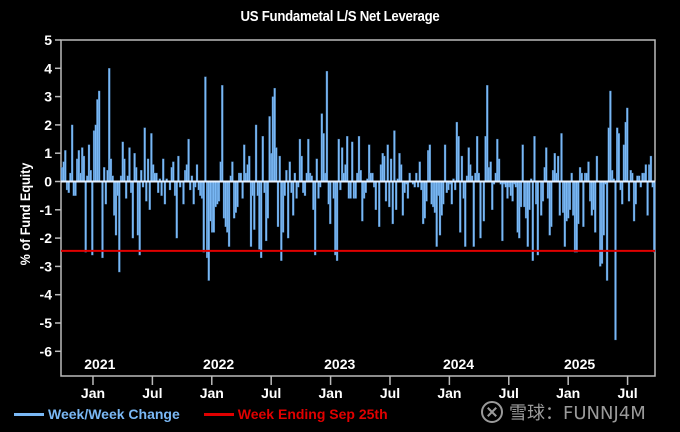 The height and width of the screenshot is (432, 680). I want to click on y-tick-label: 5, so click(48, 40).